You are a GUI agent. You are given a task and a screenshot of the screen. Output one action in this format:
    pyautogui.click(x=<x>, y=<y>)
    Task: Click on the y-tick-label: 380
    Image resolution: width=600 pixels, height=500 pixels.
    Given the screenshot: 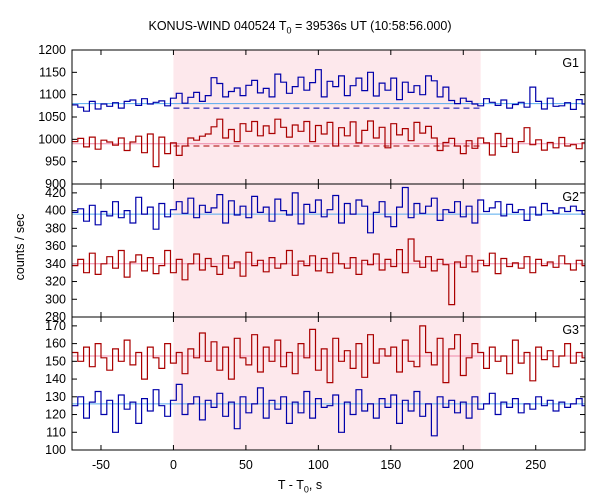 What is the action you would take?
    pyautogui.click(x=55, y=228)
    